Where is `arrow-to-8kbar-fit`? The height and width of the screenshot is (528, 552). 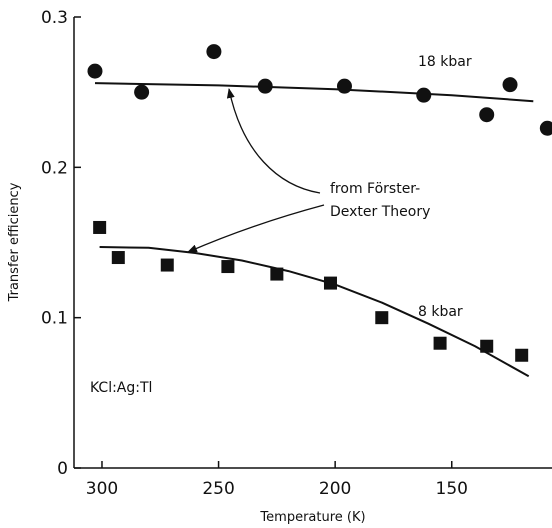
arrow-to-8kbar-fit is located at coordinates (256, 228).